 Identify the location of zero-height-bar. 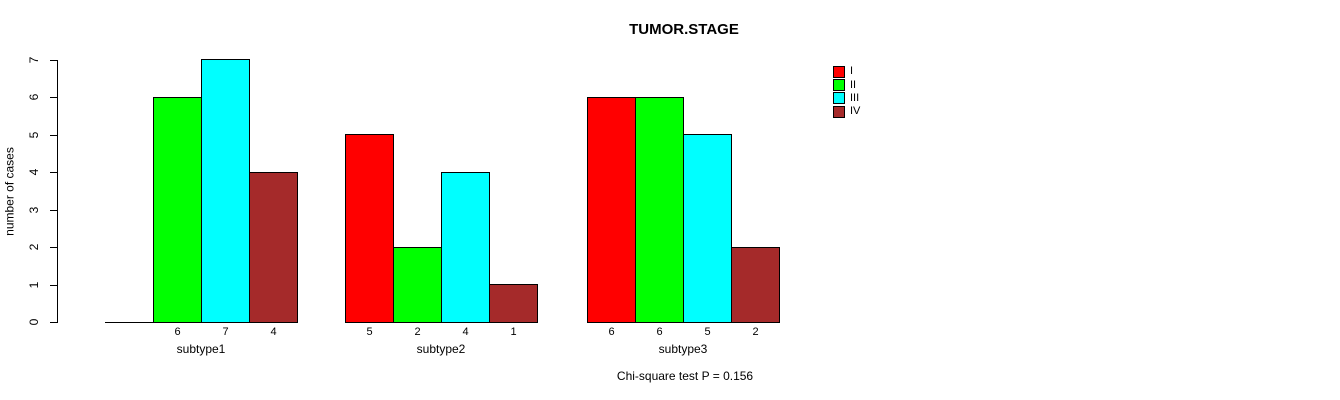
(129, 322).